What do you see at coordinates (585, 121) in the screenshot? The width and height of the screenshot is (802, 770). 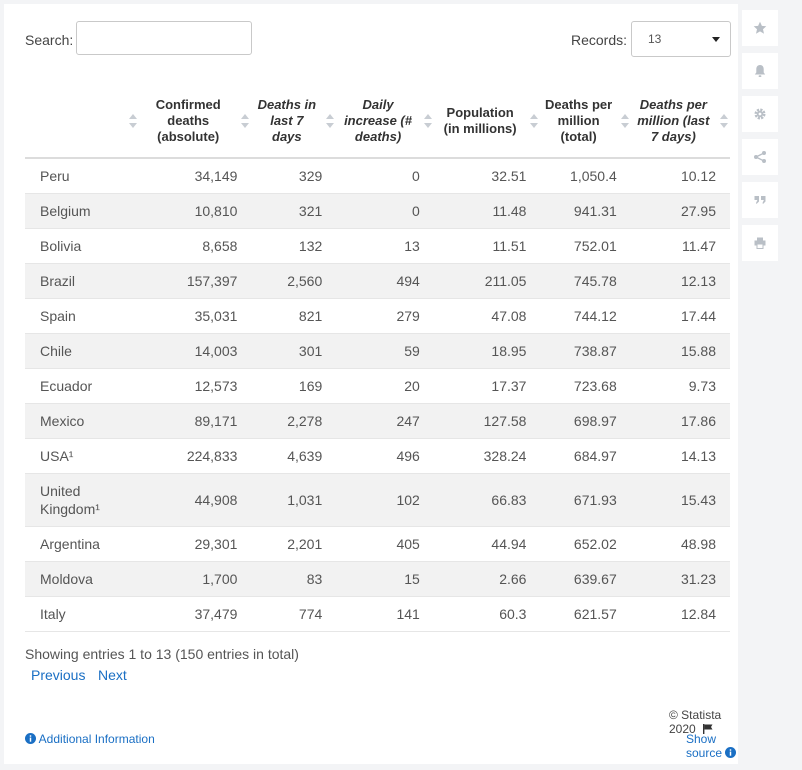 I see `column-header: Deaths per million (total)` at bounding box center [585, 121].